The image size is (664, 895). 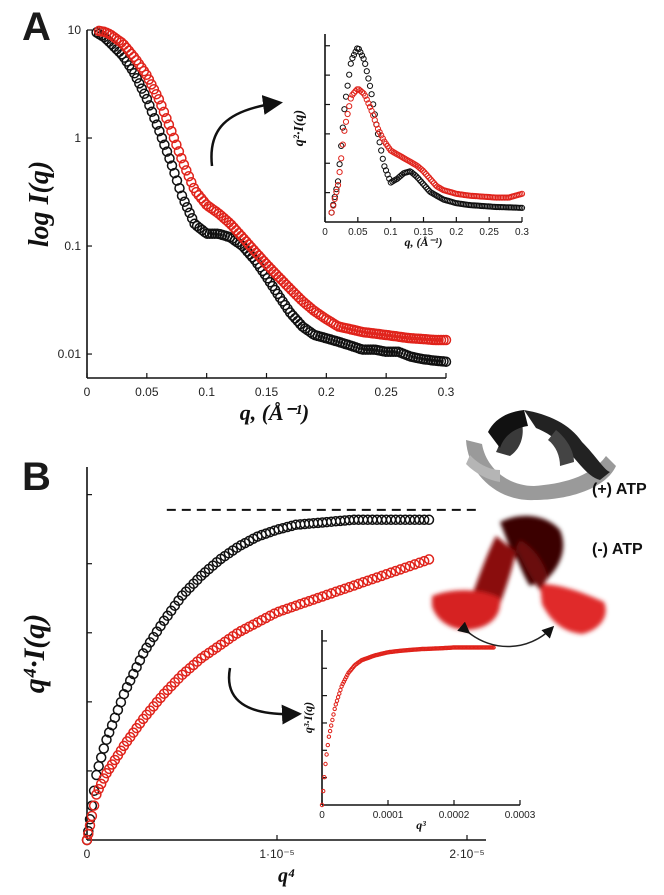 What do you see at coordinates (489, 232) in the screenshot?
I see `x-tick-label: 0.25` at bounding box center [489, 232].